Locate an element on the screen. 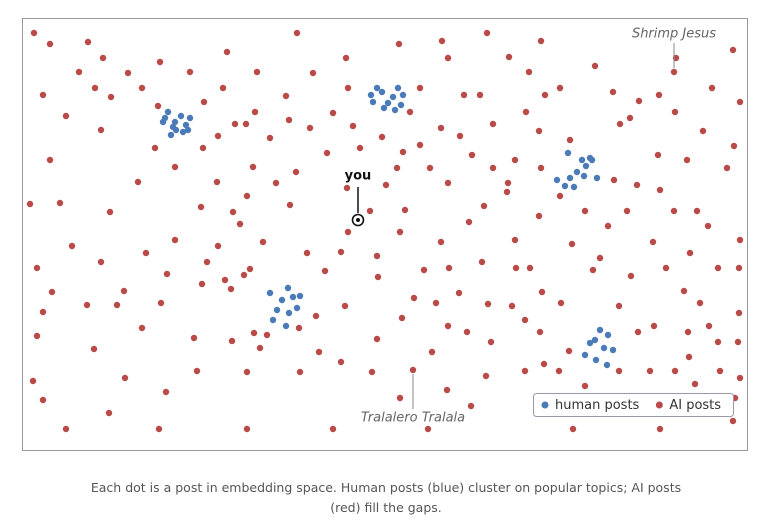 This screenshot has height=529, width=773. legend-box is located at coordinates (633, 405).